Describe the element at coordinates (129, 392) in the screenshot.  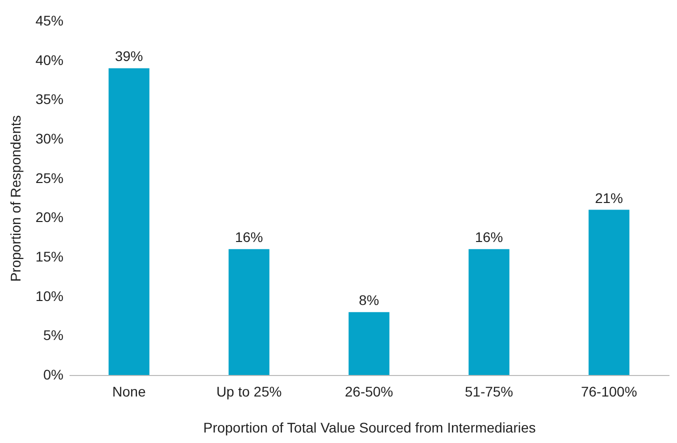
I see `x-tick-label: None` at that location.